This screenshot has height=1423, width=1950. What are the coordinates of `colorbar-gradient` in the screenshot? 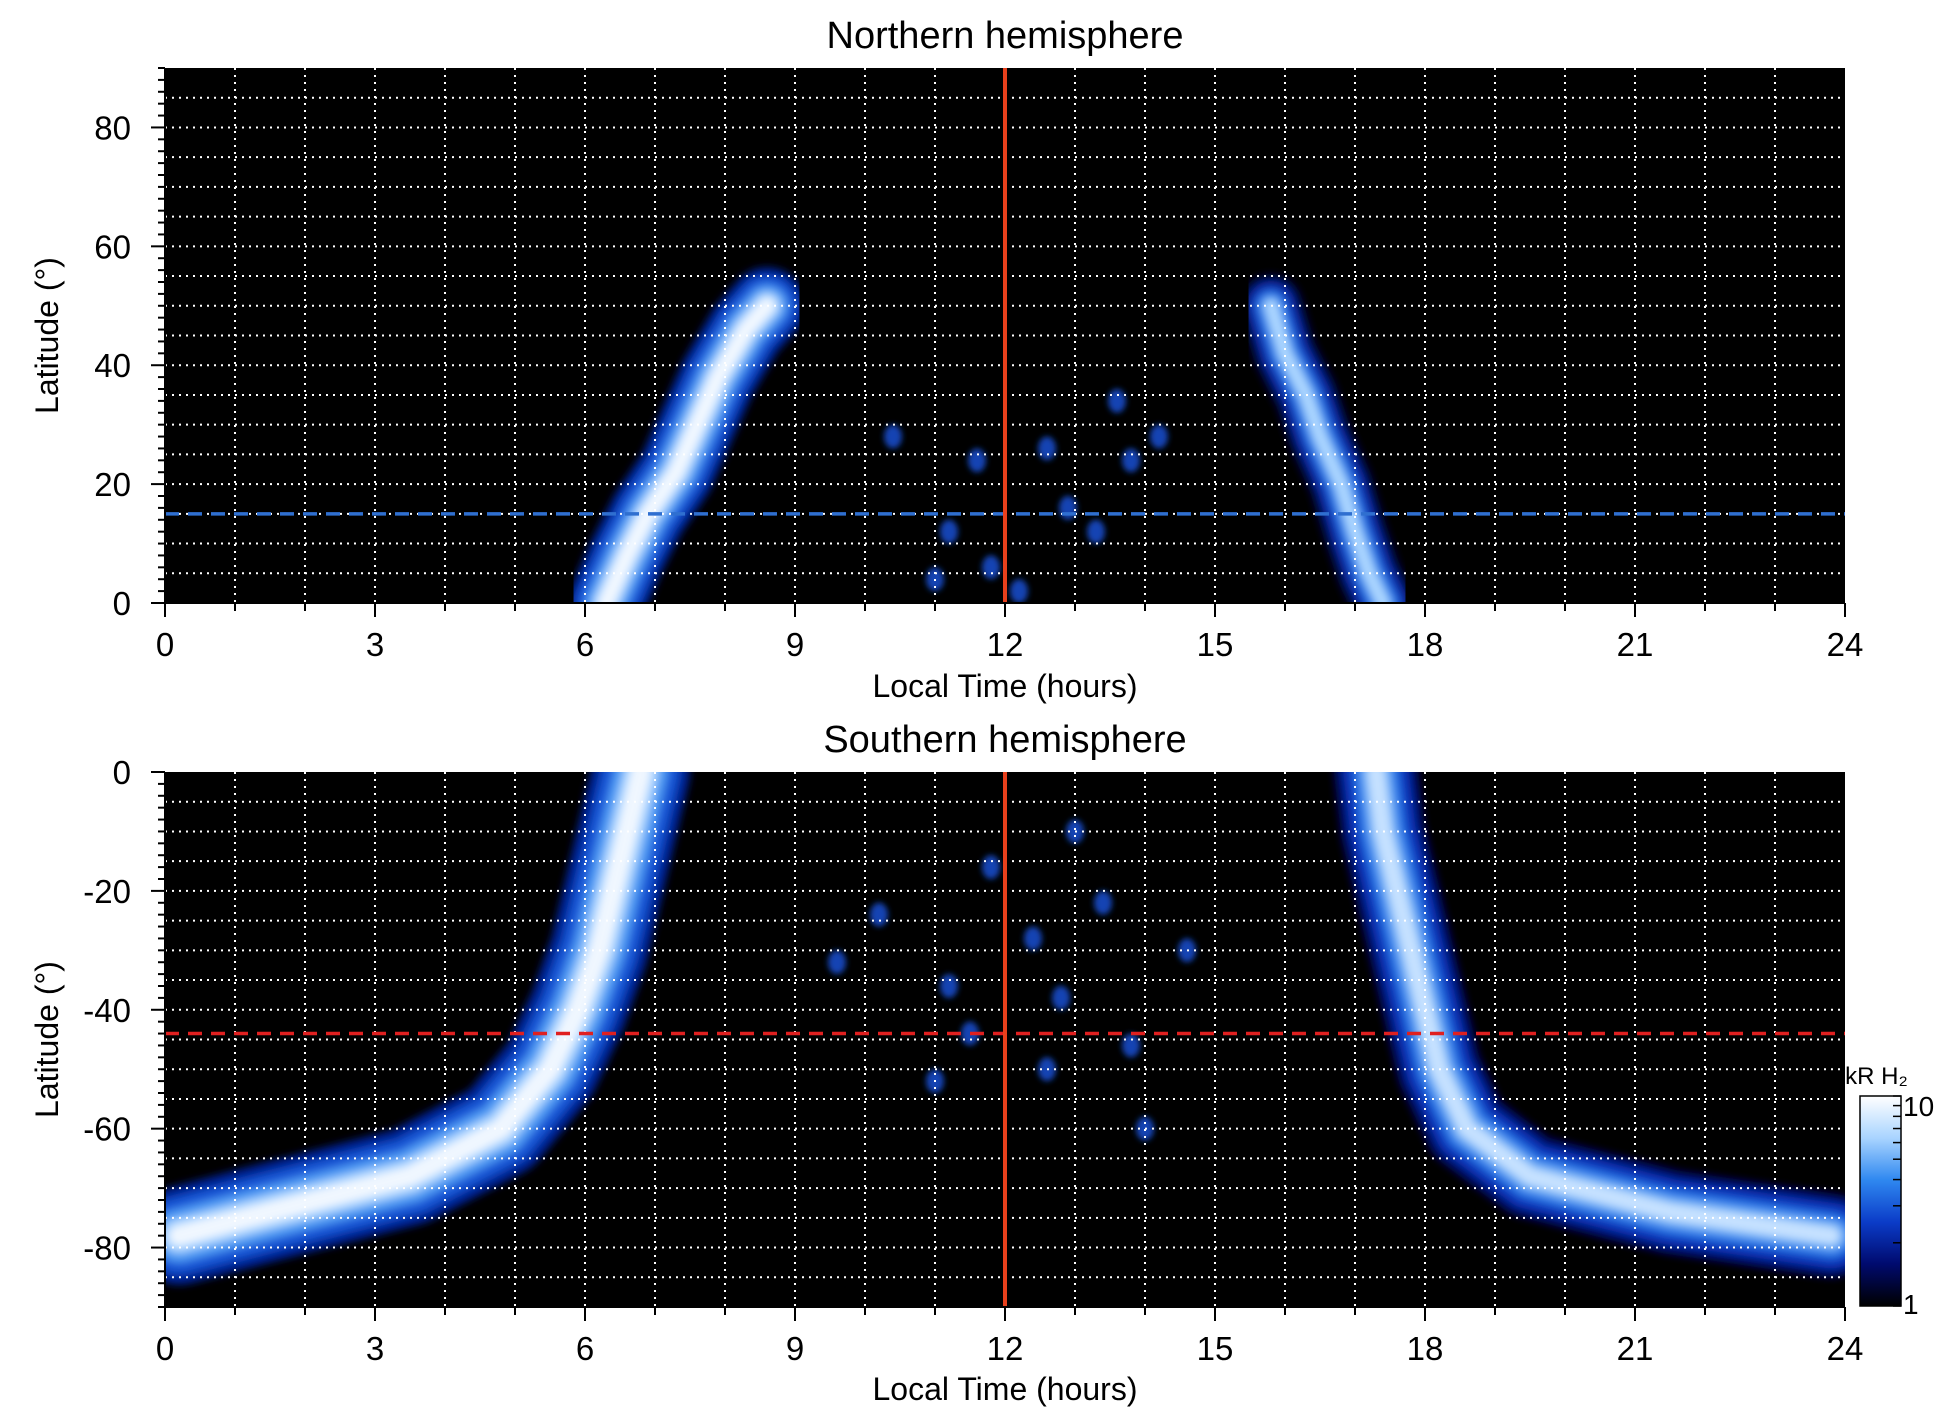 It's located at (1880, 1201).